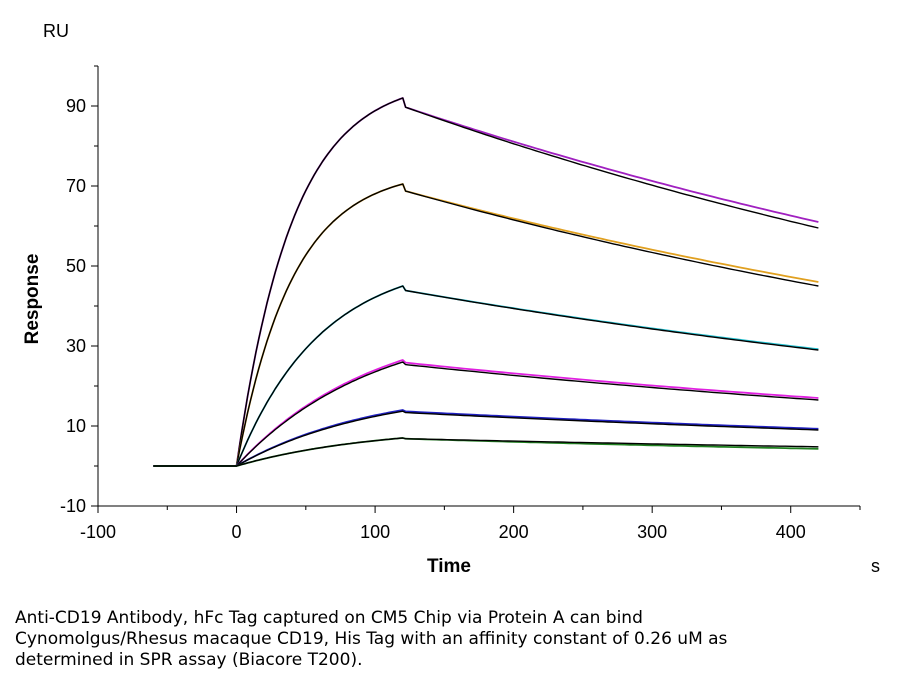  Describe the element at coordinates (73, 506) in the screenshot. I see `y-tick-label: -10` at that location.